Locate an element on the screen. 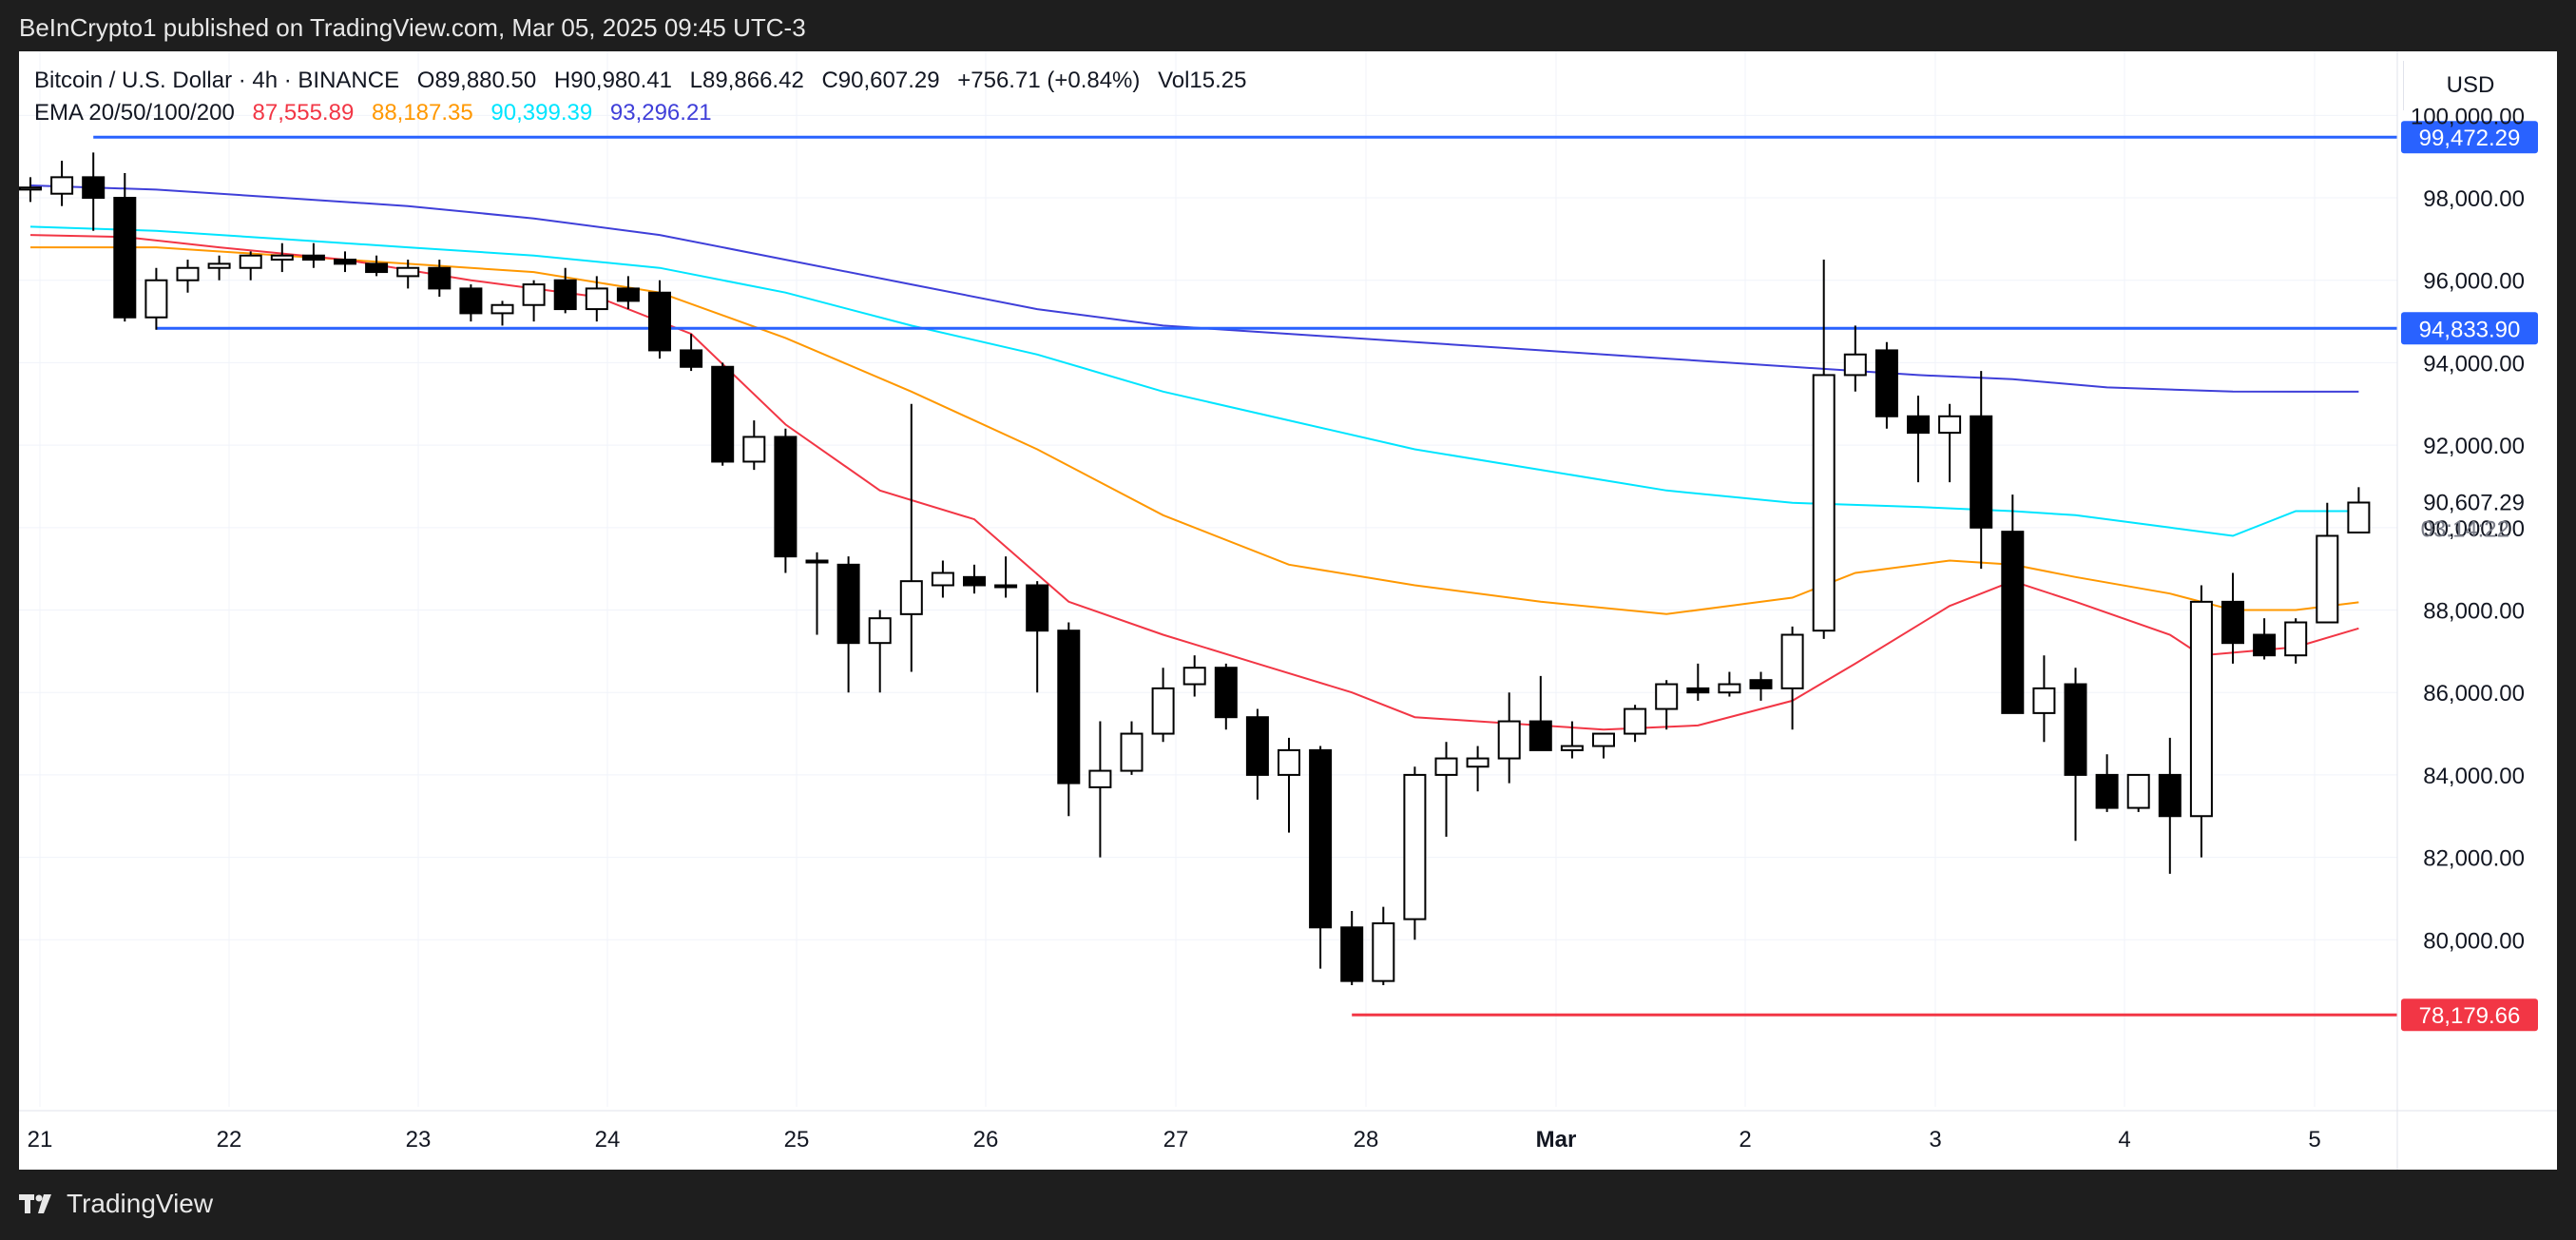 This screenshot has height=1240, width=2576. tradingview-logo: TradingView is located at coordinates (116, 1204).